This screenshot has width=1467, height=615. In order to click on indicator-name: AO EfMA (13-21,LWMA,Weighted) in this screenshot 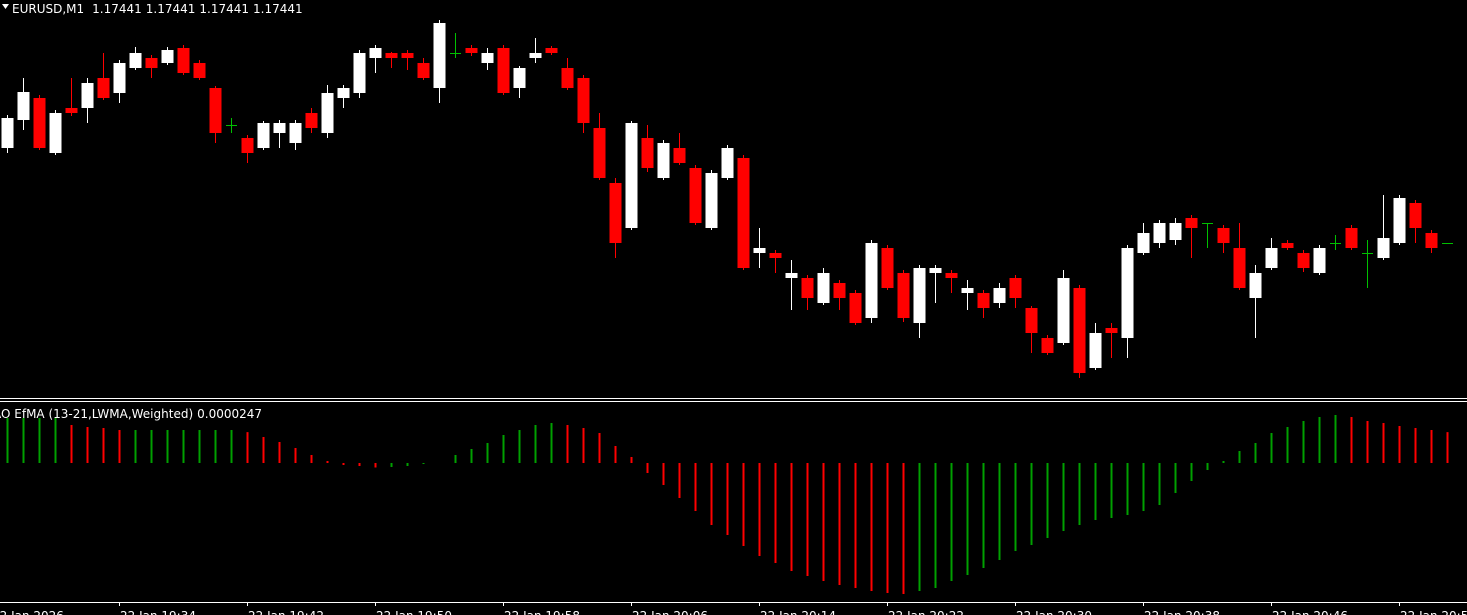, I will do `click(96, 414)`.